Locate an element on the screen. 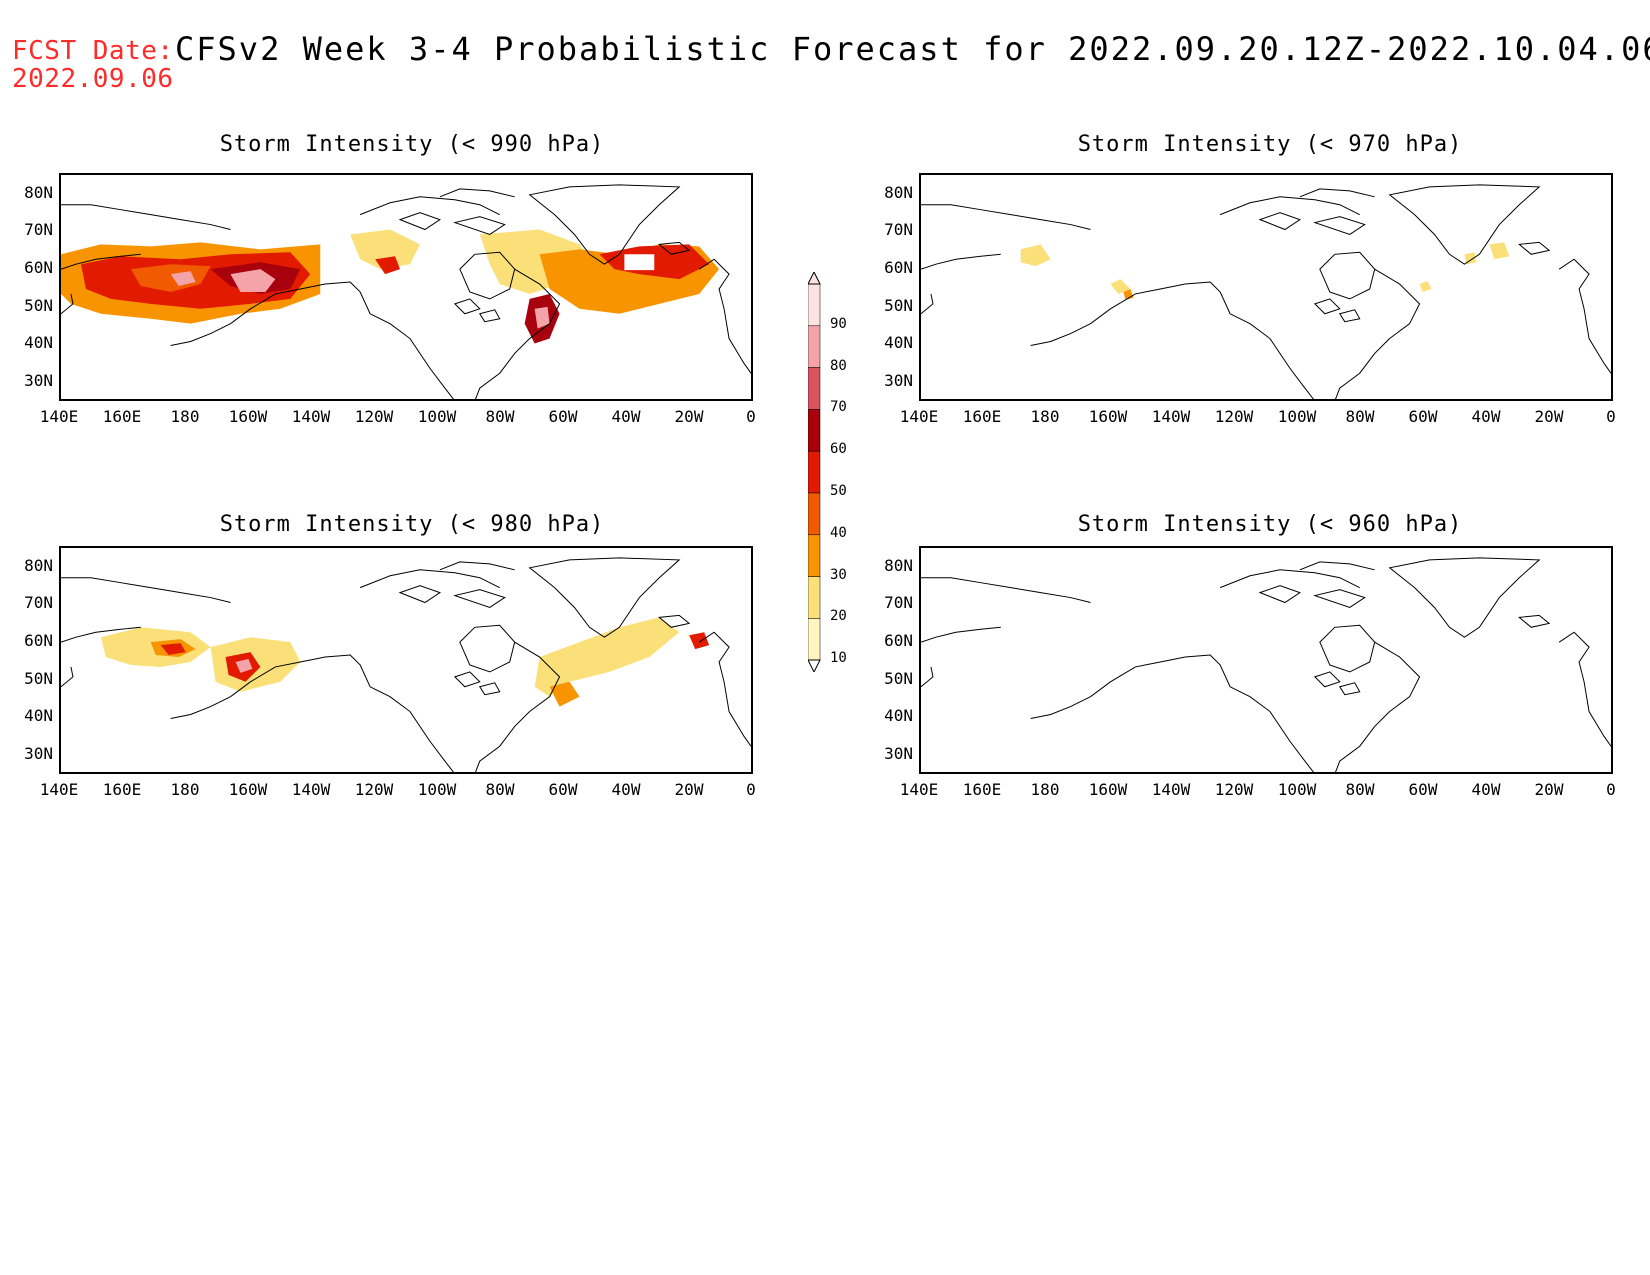  panel-title-970: Storm Intensity (< 970 hPa) is located at coordinates (1270, 144).